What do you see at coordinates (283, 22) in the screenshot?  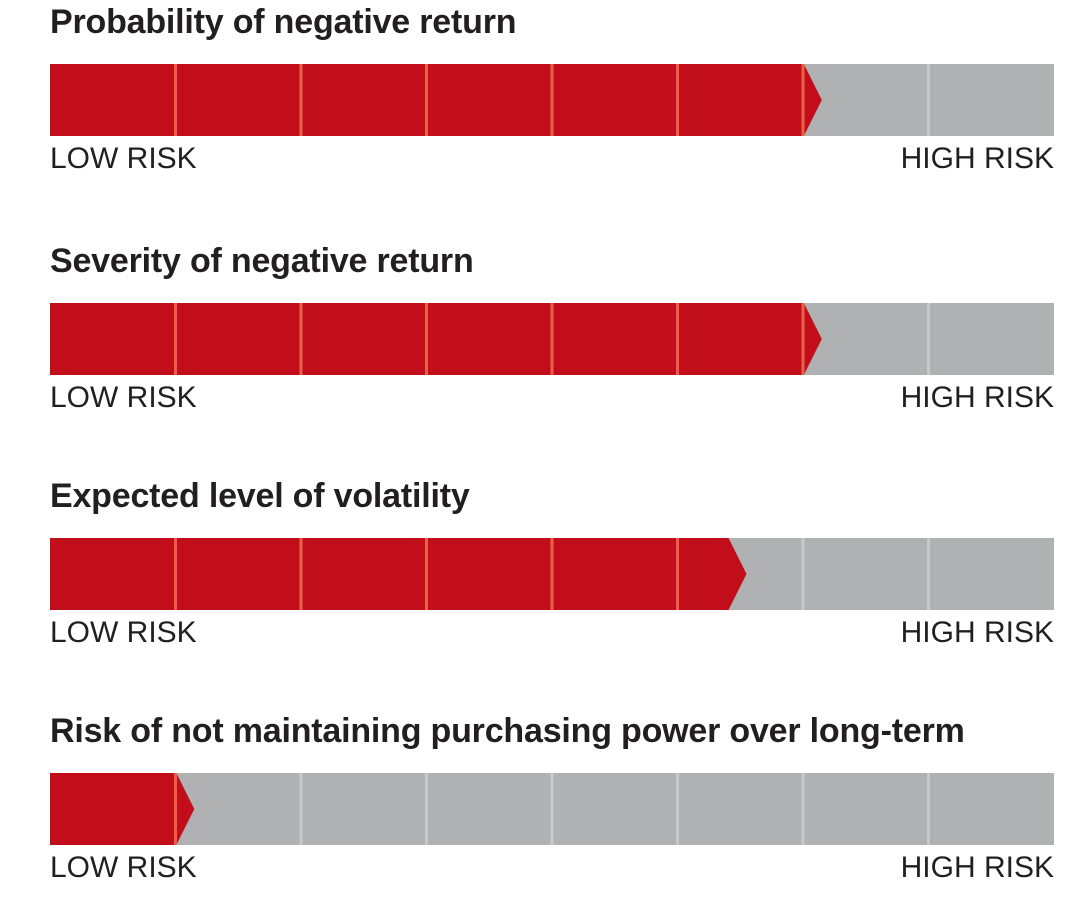 I see `gauge-title: Probability of negative return` at bounding box center [283, 22].